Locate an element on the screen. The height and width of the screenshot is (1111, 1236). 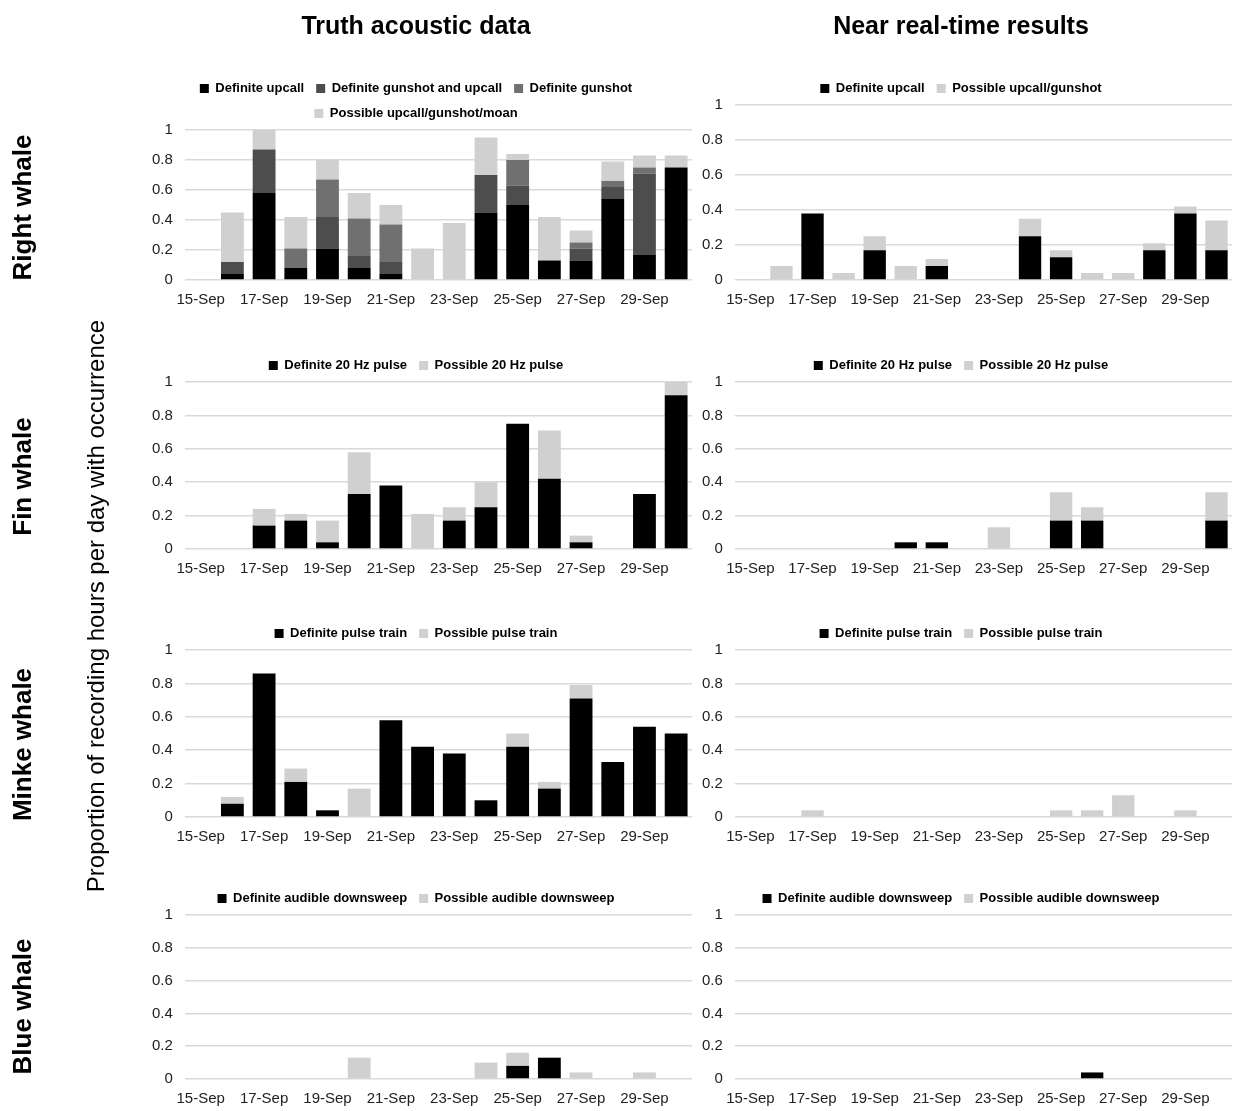
y-axis-title: Blue whale is located at coordinates (22, 1007).